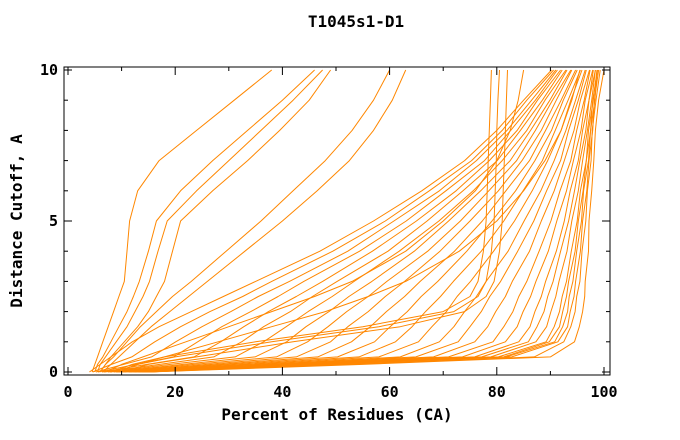  Describe the element at coordinates (53, 372) in the screenshot. I see `y-tick-label-0: 0` at that location.